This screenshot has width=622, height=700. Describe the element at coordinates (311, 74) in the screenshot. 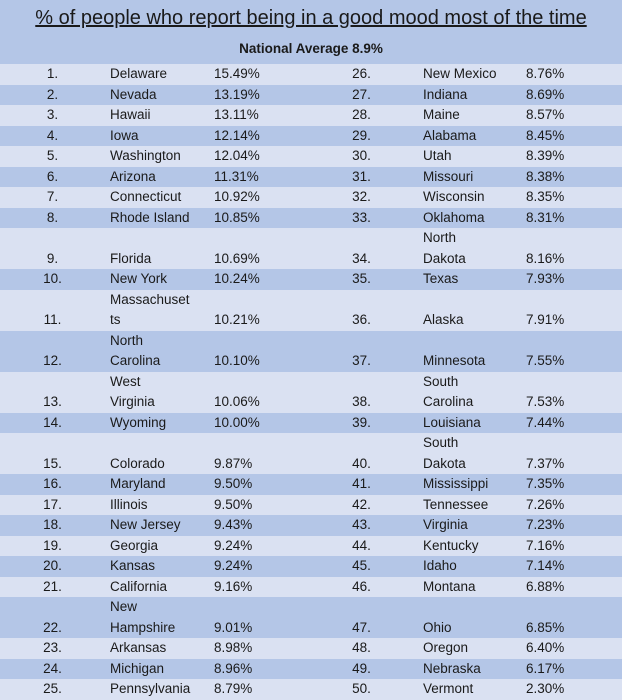

I see `table-row: 1. Delaware 15.49% 26. New Mexico 8.76%` at that location.